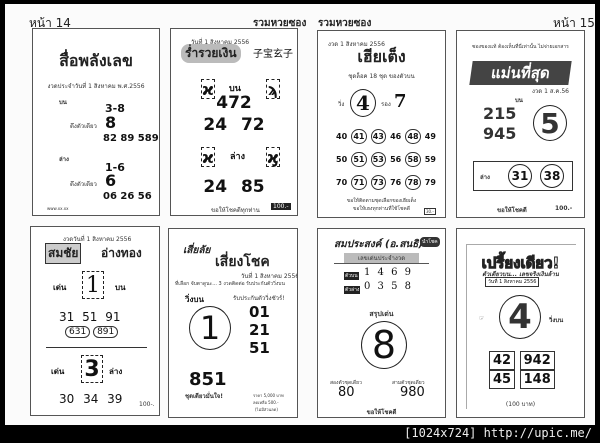  Describe the element at coordinates (381, 209) in the screenshot. I see `card-footer-2: ขอให้เฮงทุกท่านที่ใช้โชคดี` at that location.